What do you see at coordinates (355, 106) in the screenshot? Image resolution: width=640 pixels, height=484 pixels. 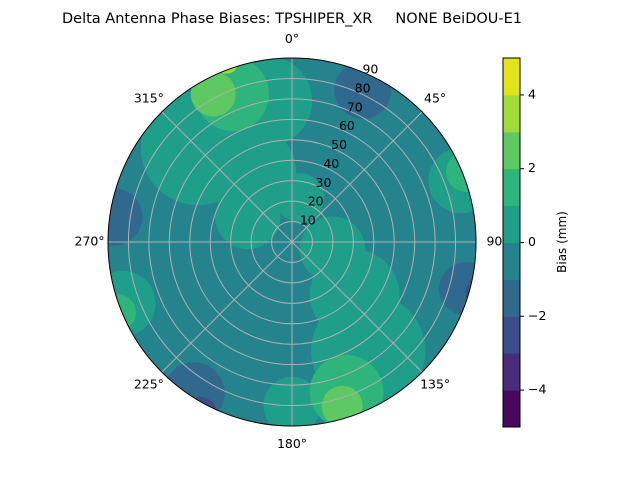 I see `radial-tick-label: 70` at bounding box center [355, 106].